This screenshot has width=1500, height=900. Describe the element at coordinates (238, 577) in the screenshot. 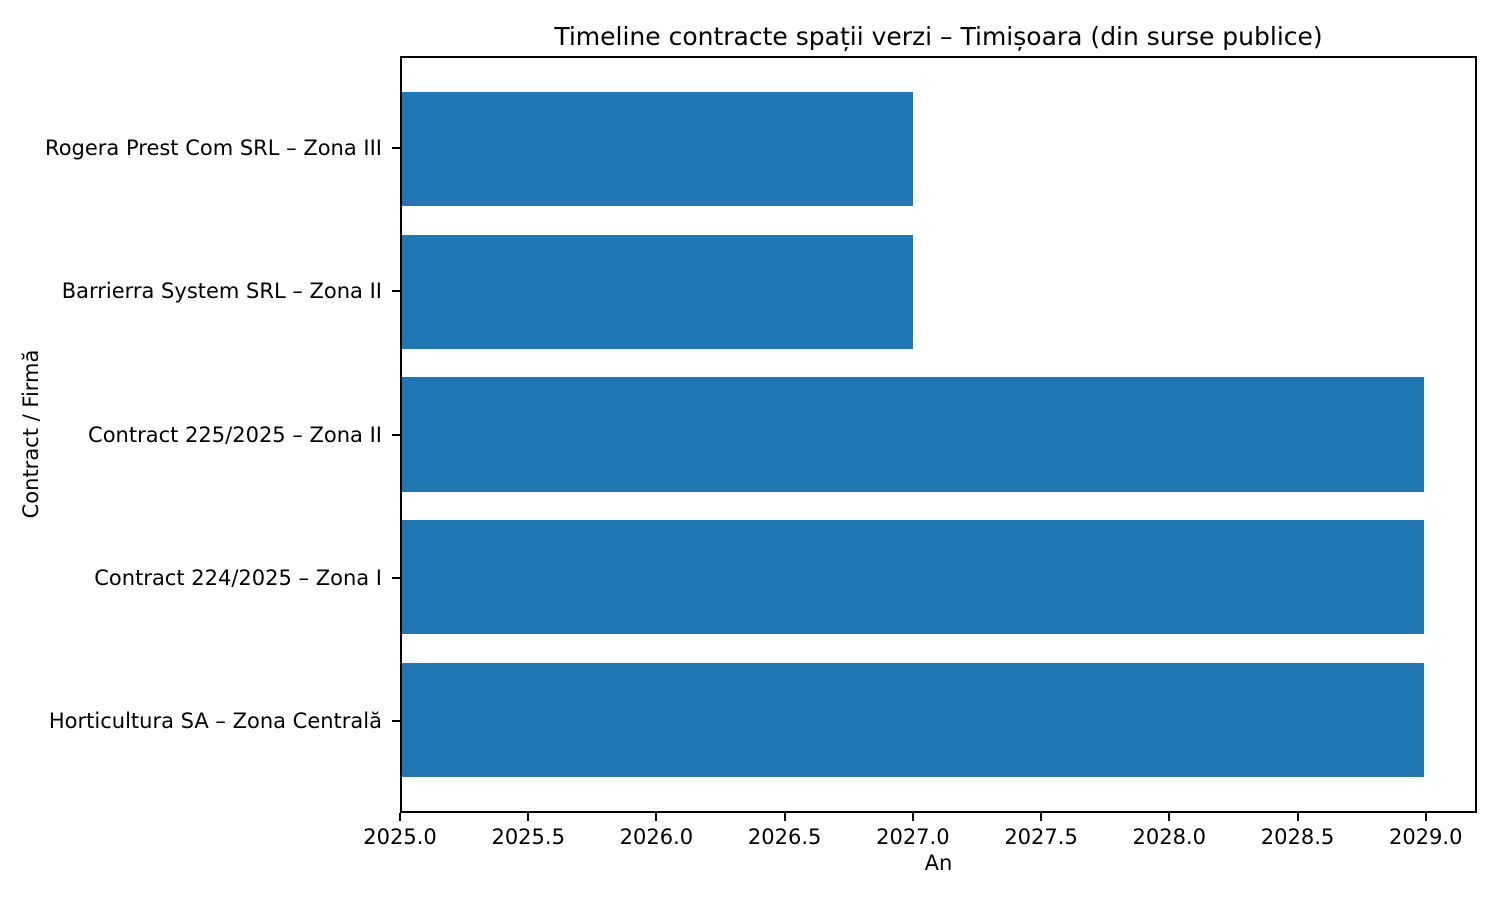

I see `y-tick-label-3: Contract 224/2025 – Zona I` at that location.